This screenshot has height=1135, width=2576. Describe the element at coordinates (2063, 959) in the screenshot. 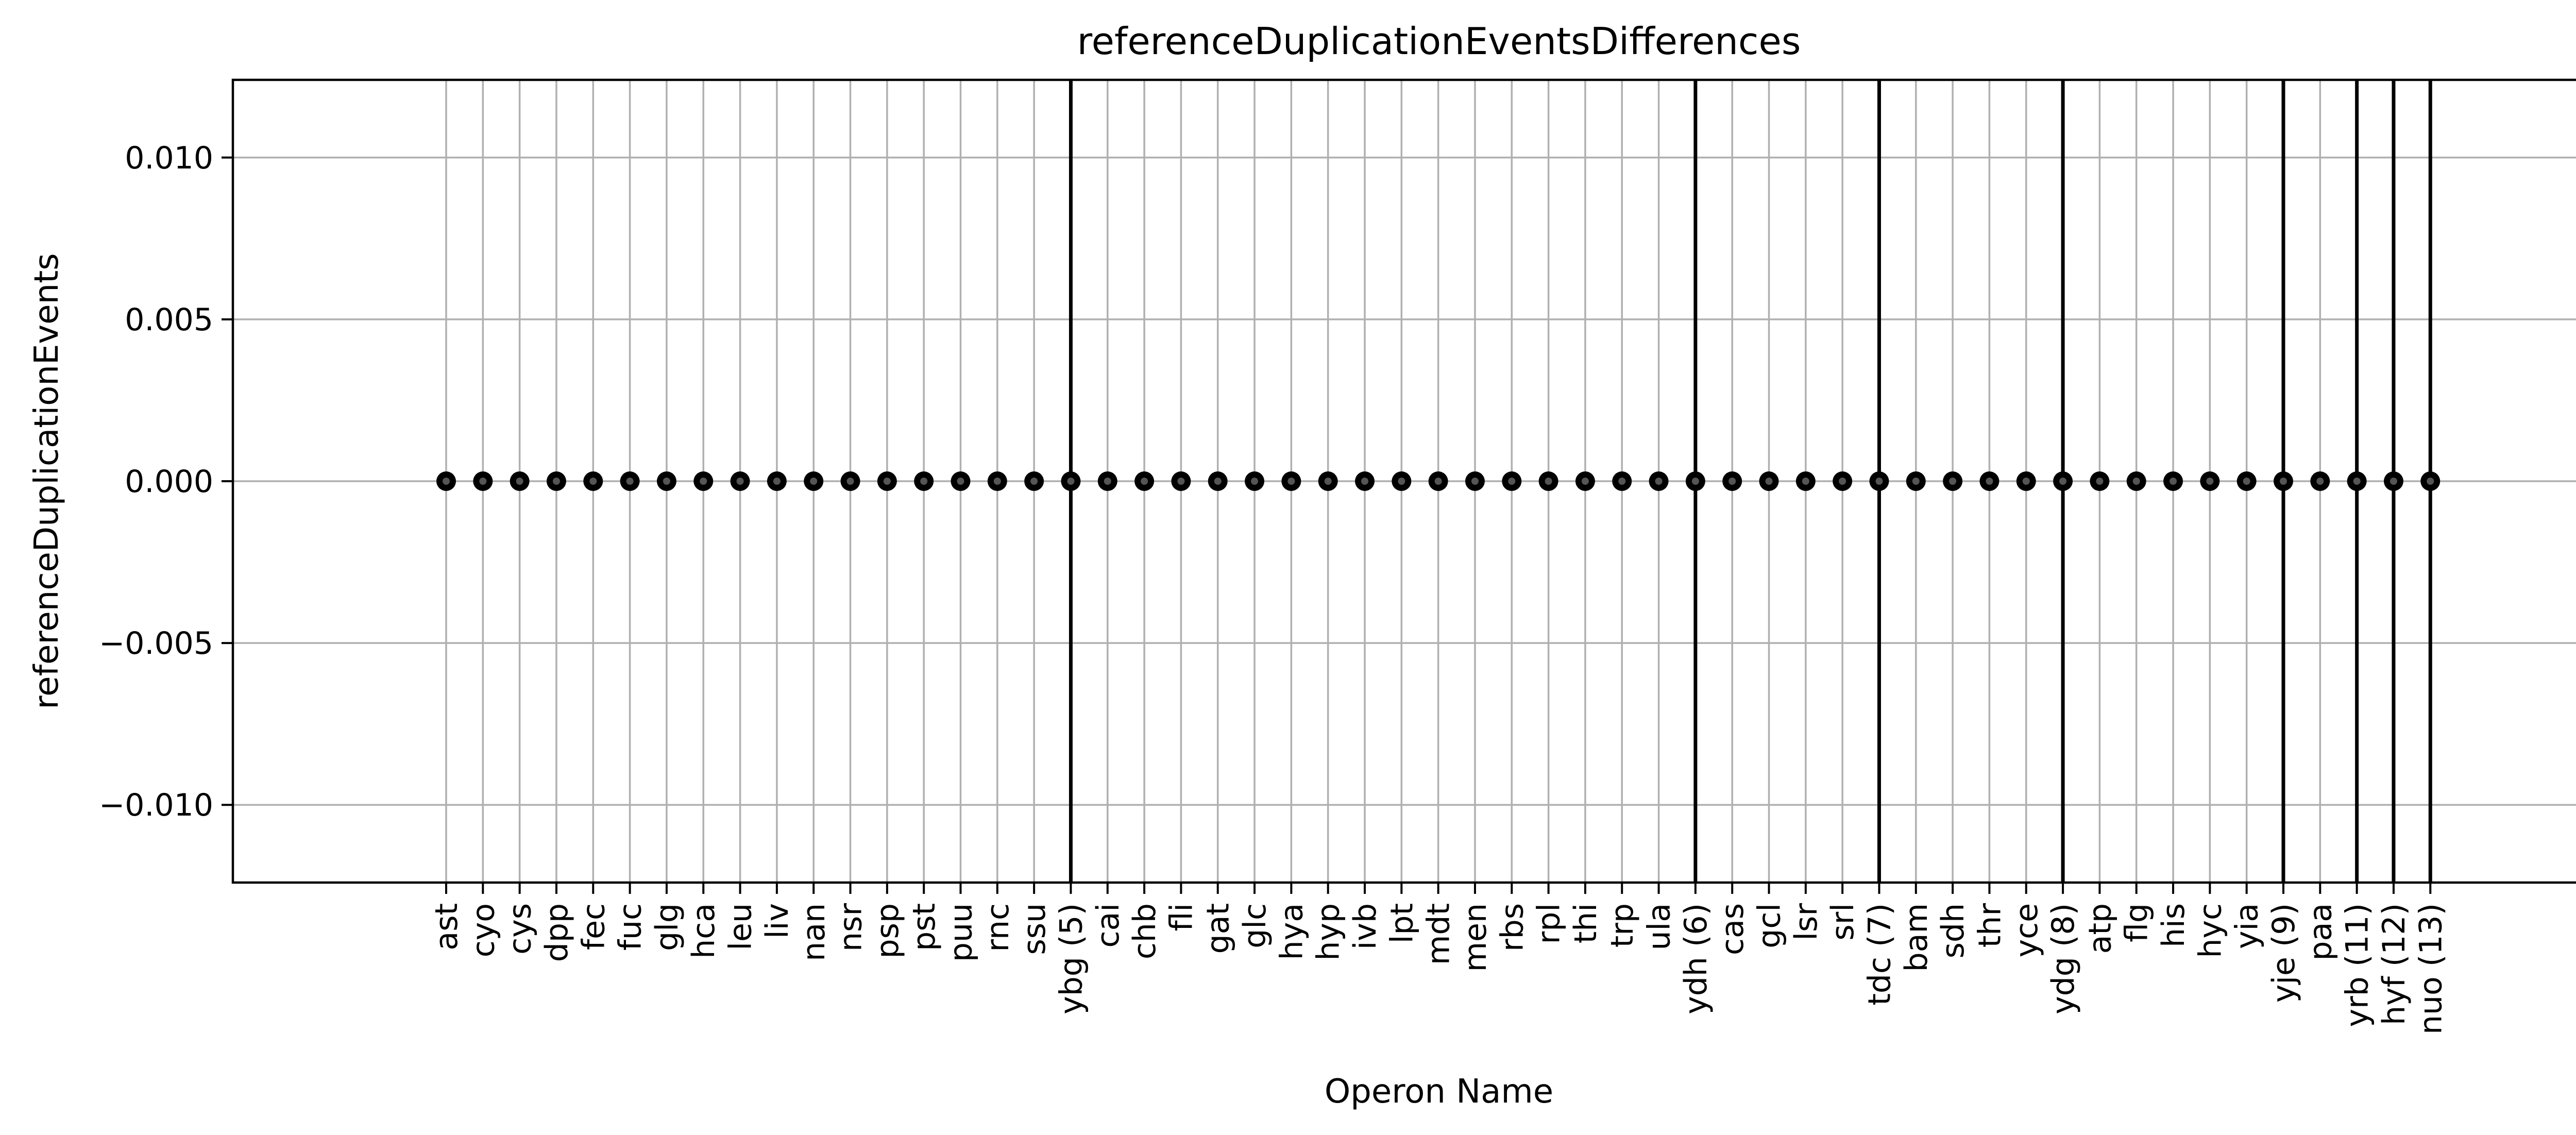

I see `x-tick-label: ydg (8)` at that location.